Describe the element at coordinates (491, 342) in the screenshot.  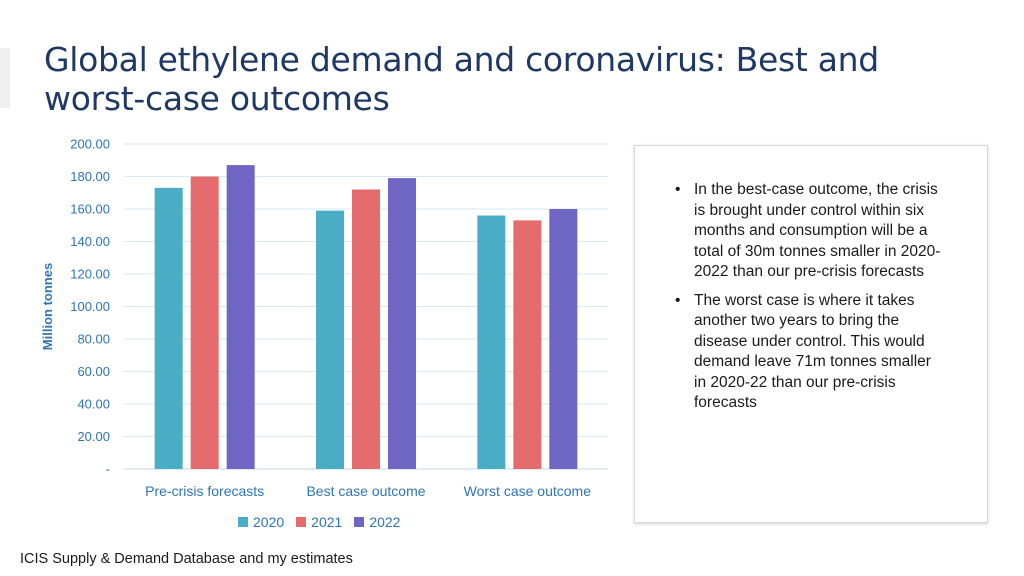
I see `bar-2020-worst-case-outcome` at that location.